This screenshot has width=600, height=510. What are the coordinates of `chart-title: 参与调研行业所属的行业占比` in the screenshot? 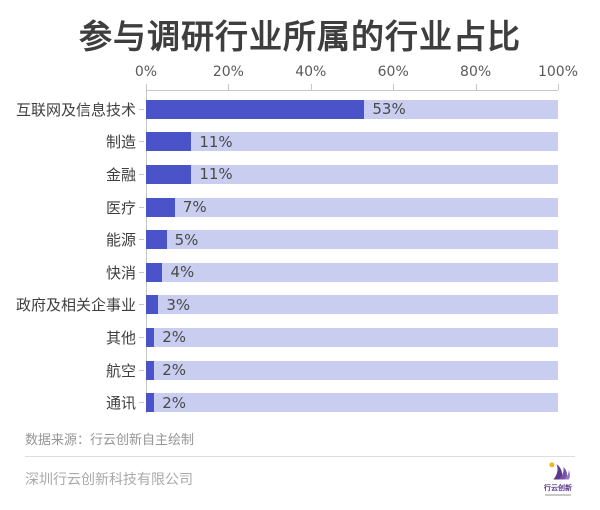 It's located at (300, 36).